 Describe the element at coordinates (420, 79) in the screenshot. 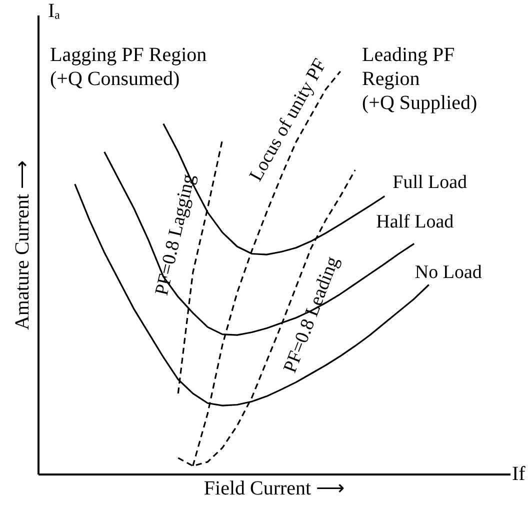

I see `annotation: Leading PF Region (+Q Supplied)` at that location.